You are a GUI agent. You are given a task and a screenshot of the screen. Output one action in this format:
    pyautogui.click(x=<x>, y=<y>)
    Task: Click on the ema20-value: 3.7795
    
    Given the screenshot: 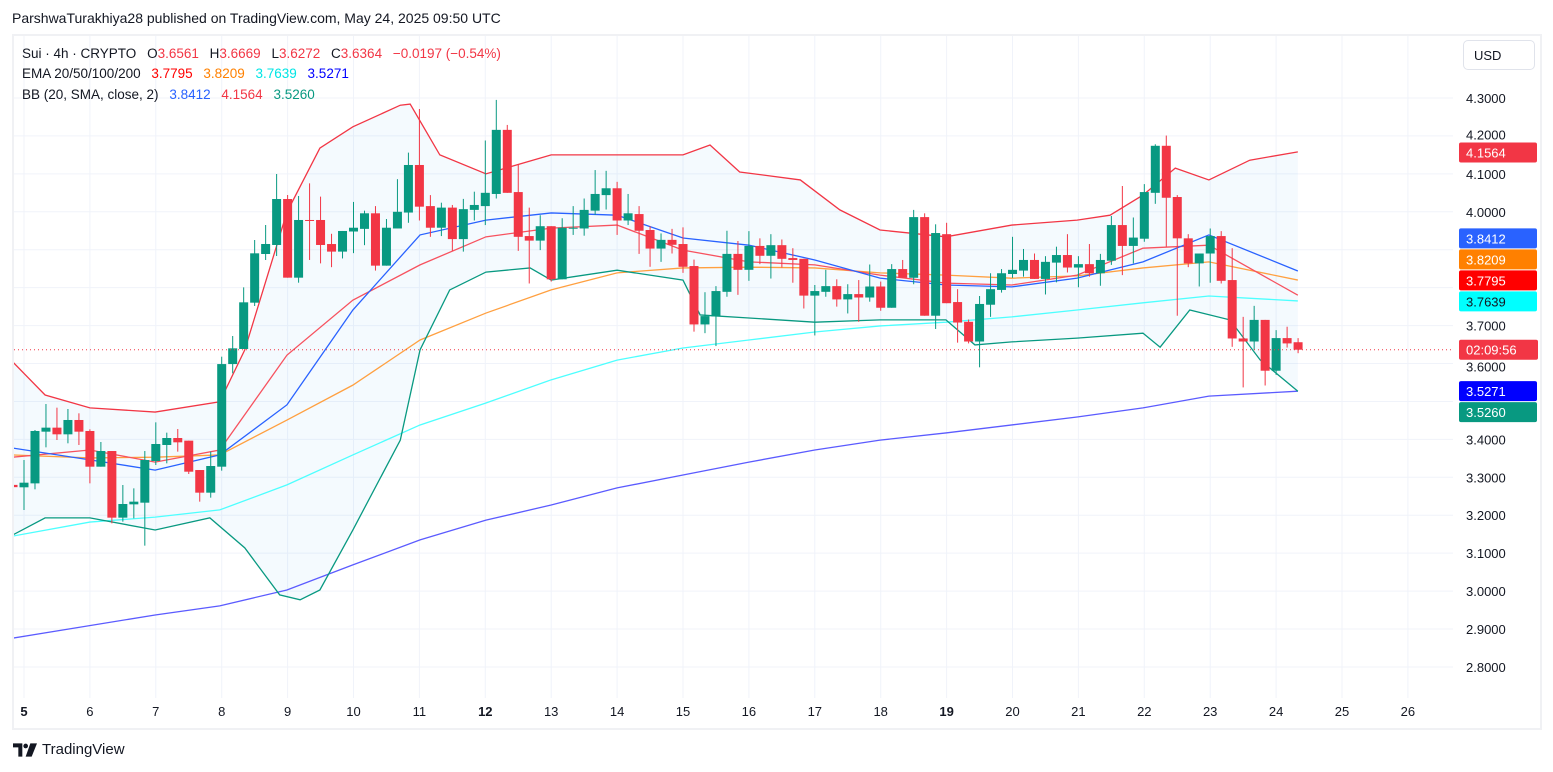 What is the action you would take?
    pyautogui.click(x=172, y=73)
    